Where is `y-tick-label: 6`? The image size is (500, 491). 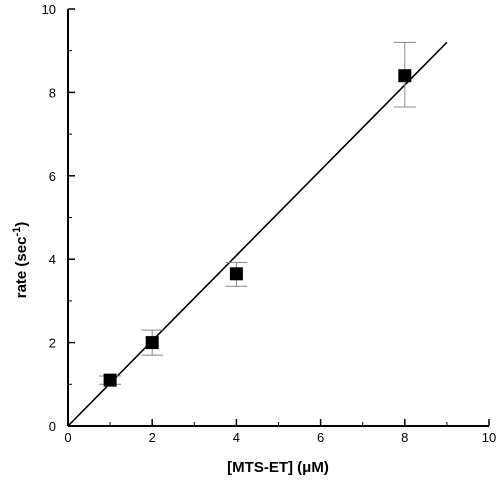
y-tick-label: 6 is located at coordinates (52, 176).